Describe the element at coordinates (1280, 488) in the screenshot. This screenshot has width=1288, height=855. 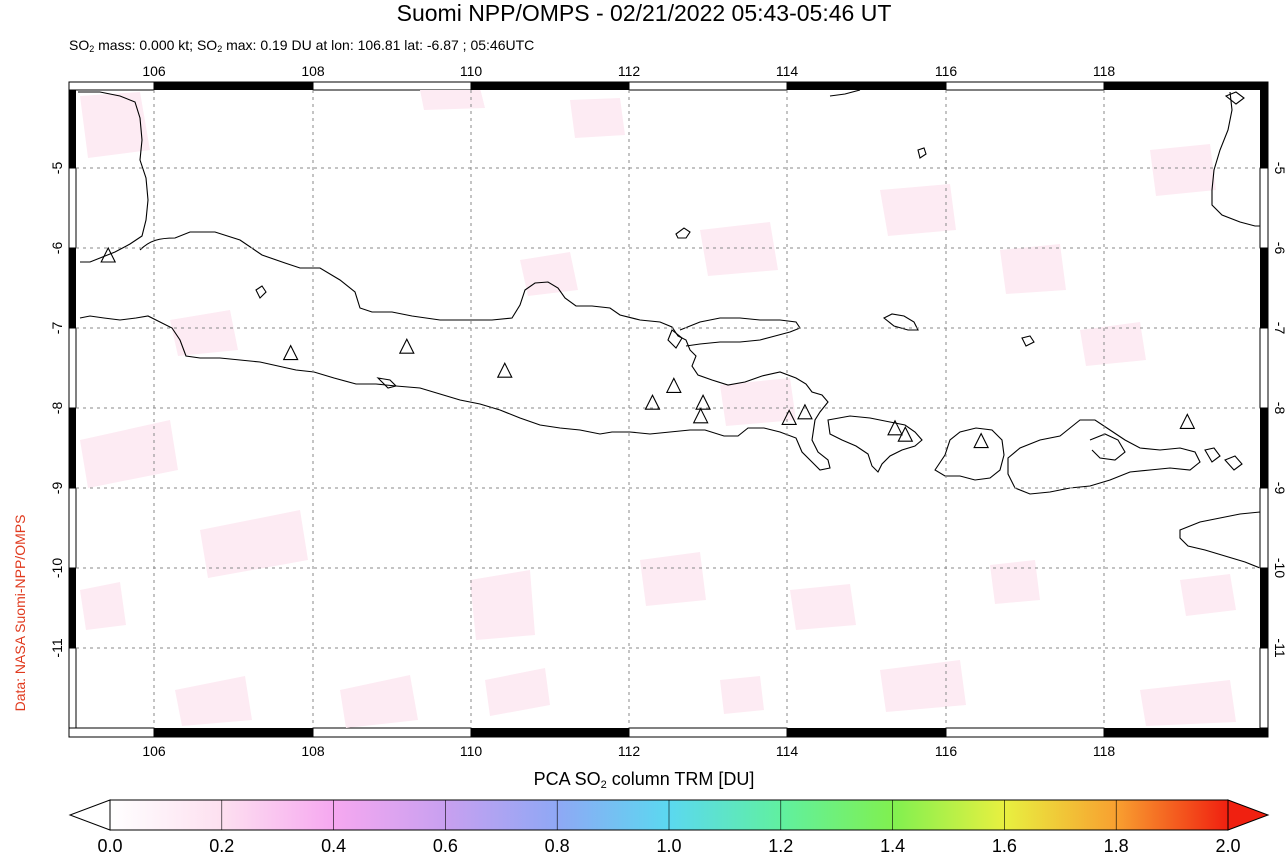
I see `lat-label-right-9: -9` at that location.